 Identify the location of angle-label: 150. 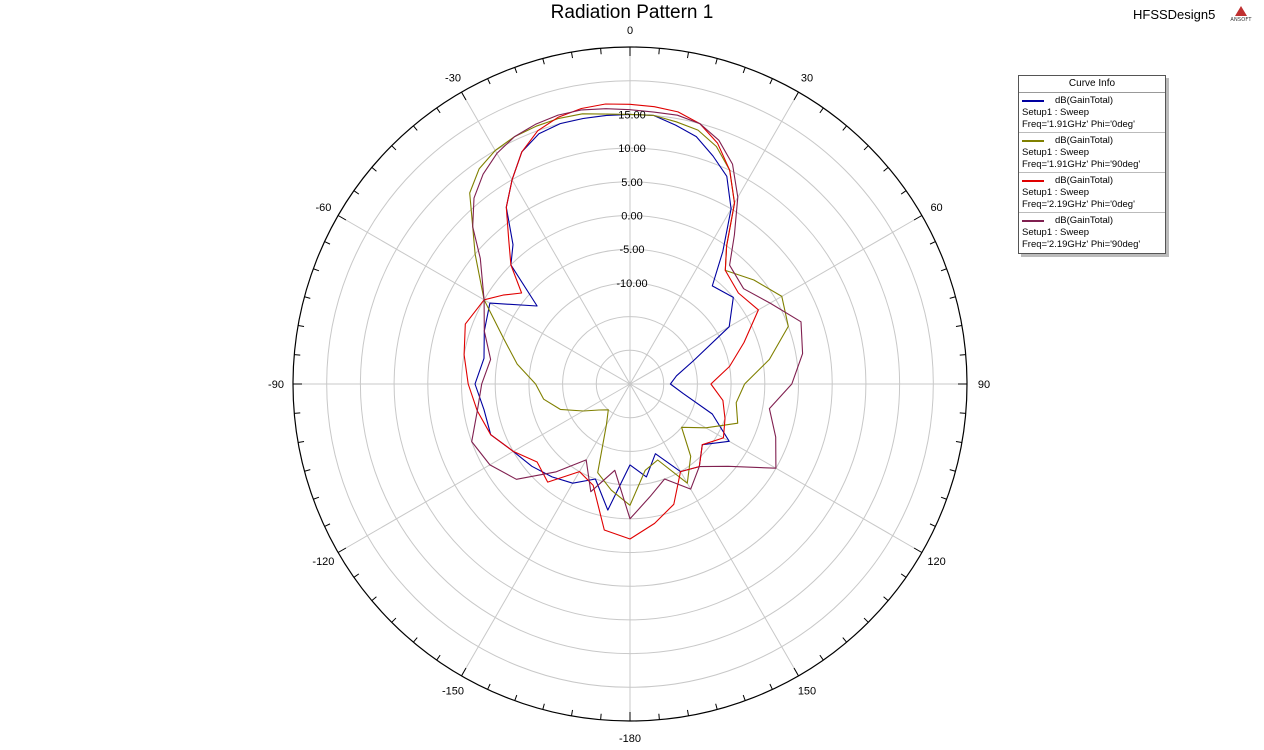
(807, 692).